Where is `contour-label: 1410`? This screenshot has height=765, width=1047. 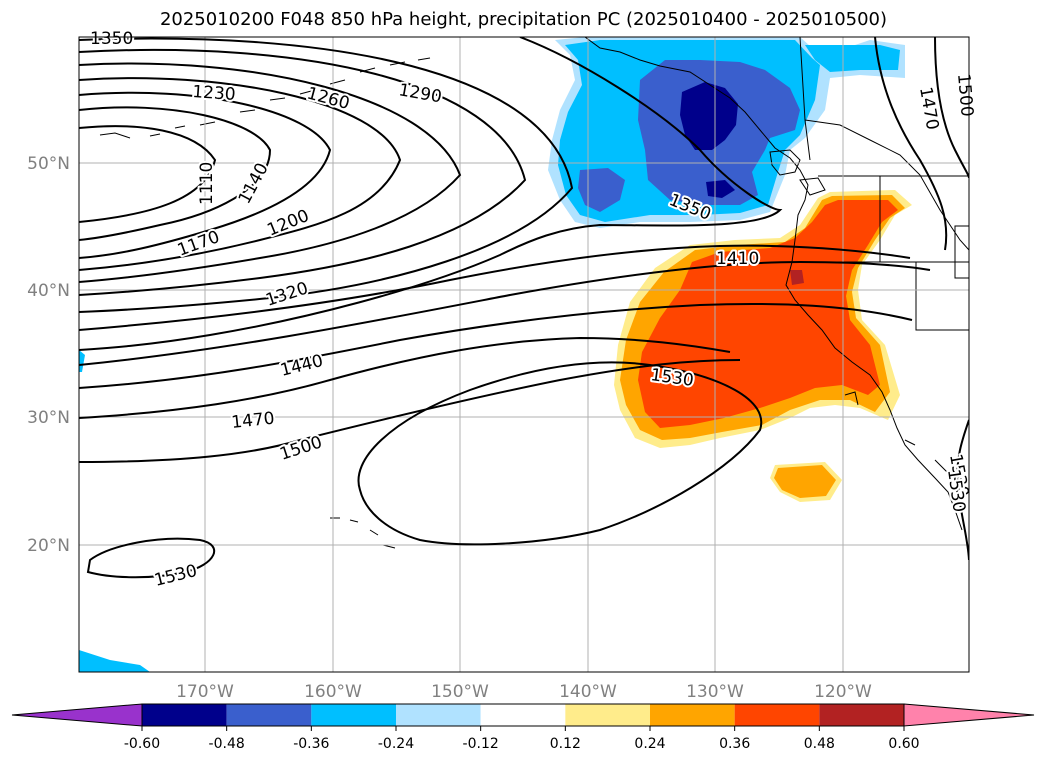 contour-label: 1410 is located at coordinates (737, 259).